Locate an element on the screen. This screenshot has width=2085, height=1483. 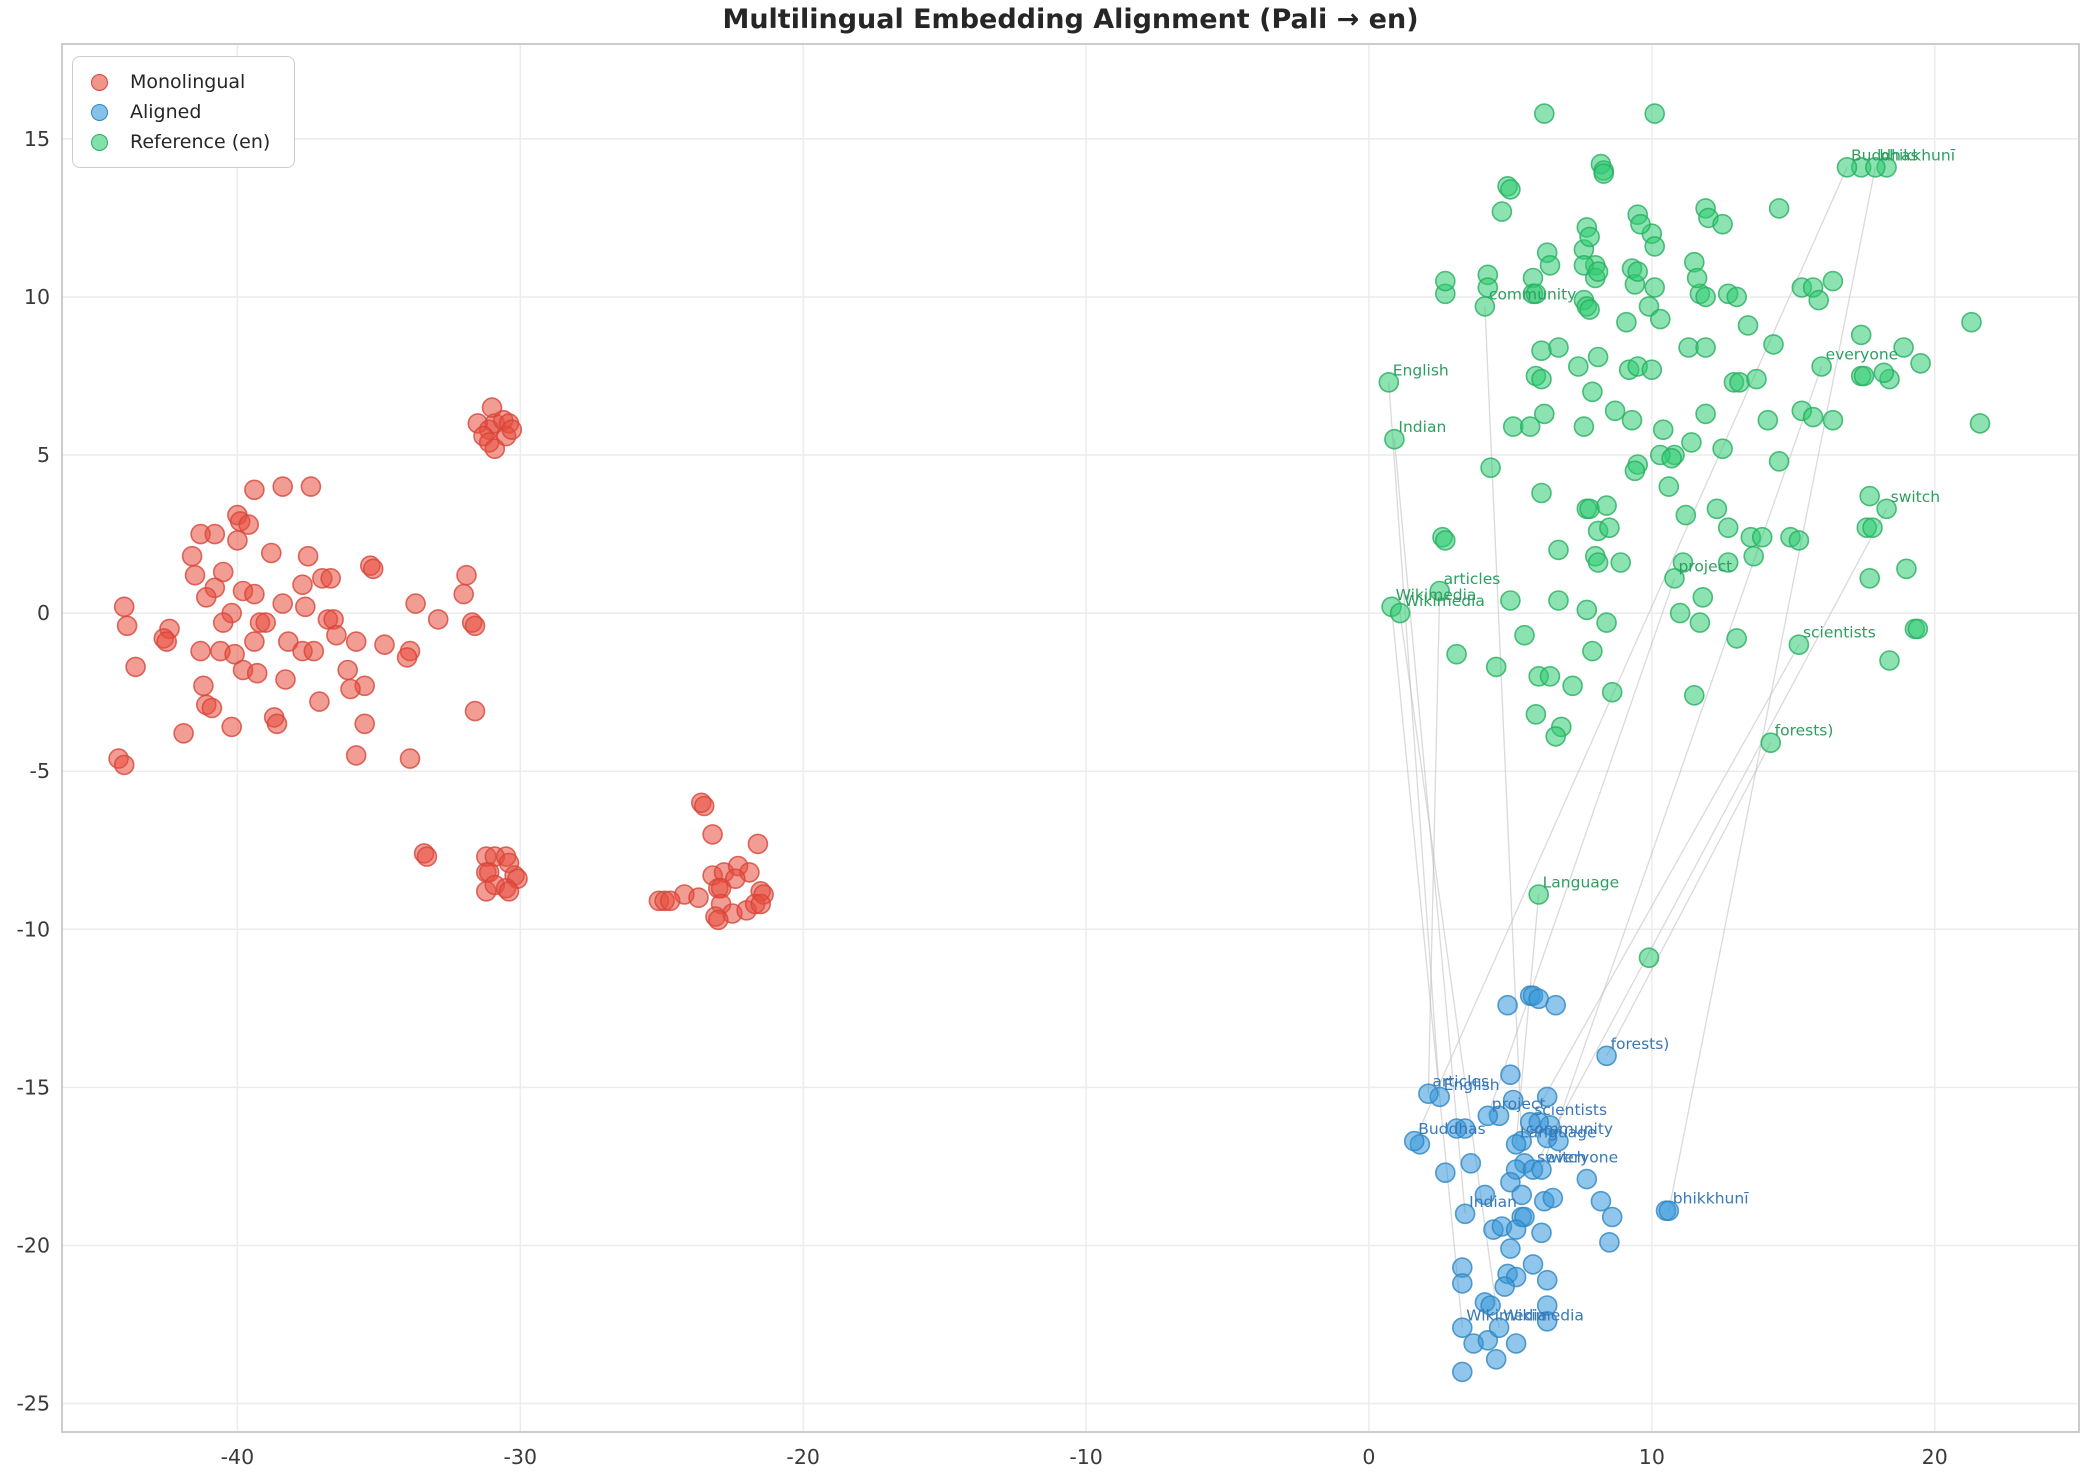
legend-item-aligned: Aligned is located at coordinates (180, 112).